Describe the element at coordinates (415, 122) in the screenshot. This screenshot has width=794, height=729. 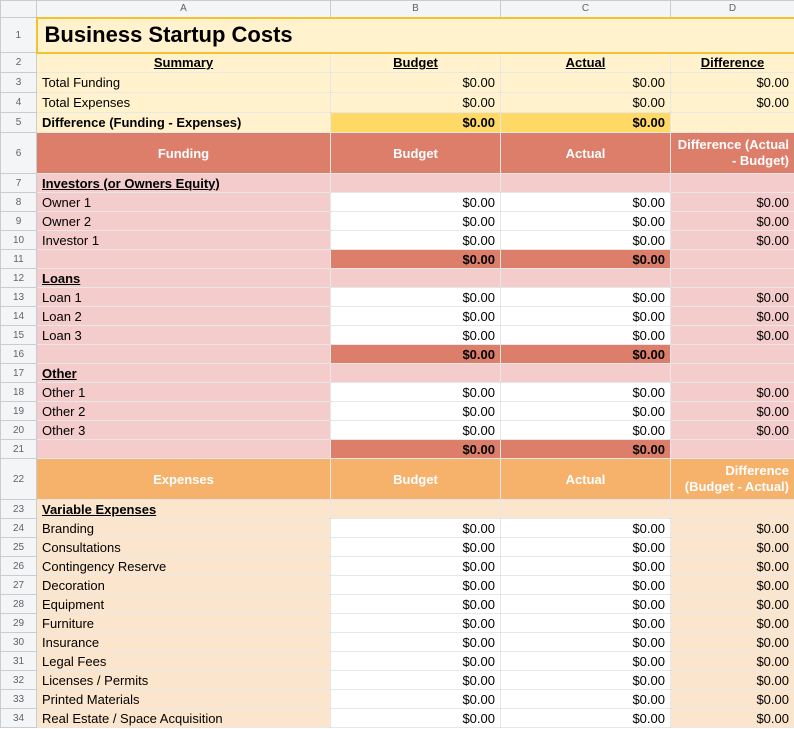
I see `cell-B5: $0.00` at that location.